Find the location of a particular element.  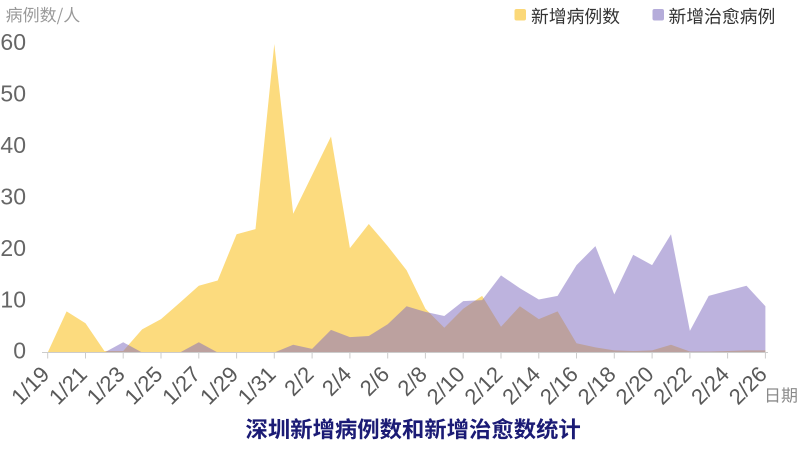

svg-text: 20 is located at coordinates (13, 248).